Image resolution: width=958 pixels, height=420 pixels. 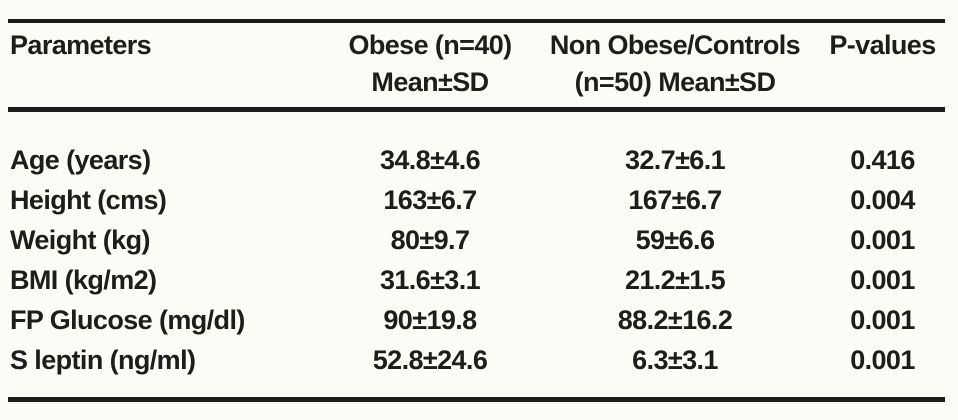 I want to click on header-pvalues-label: P-values, so click(x=882, y=45).